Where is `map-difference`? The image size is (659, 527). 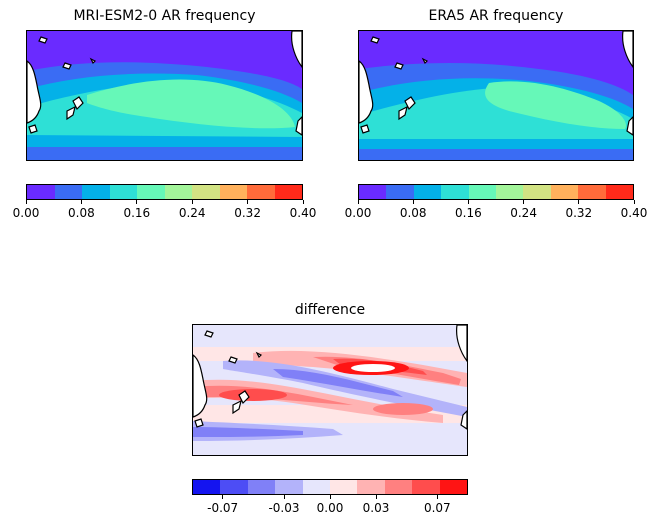 map-difference is located at coordinates (330, 390).